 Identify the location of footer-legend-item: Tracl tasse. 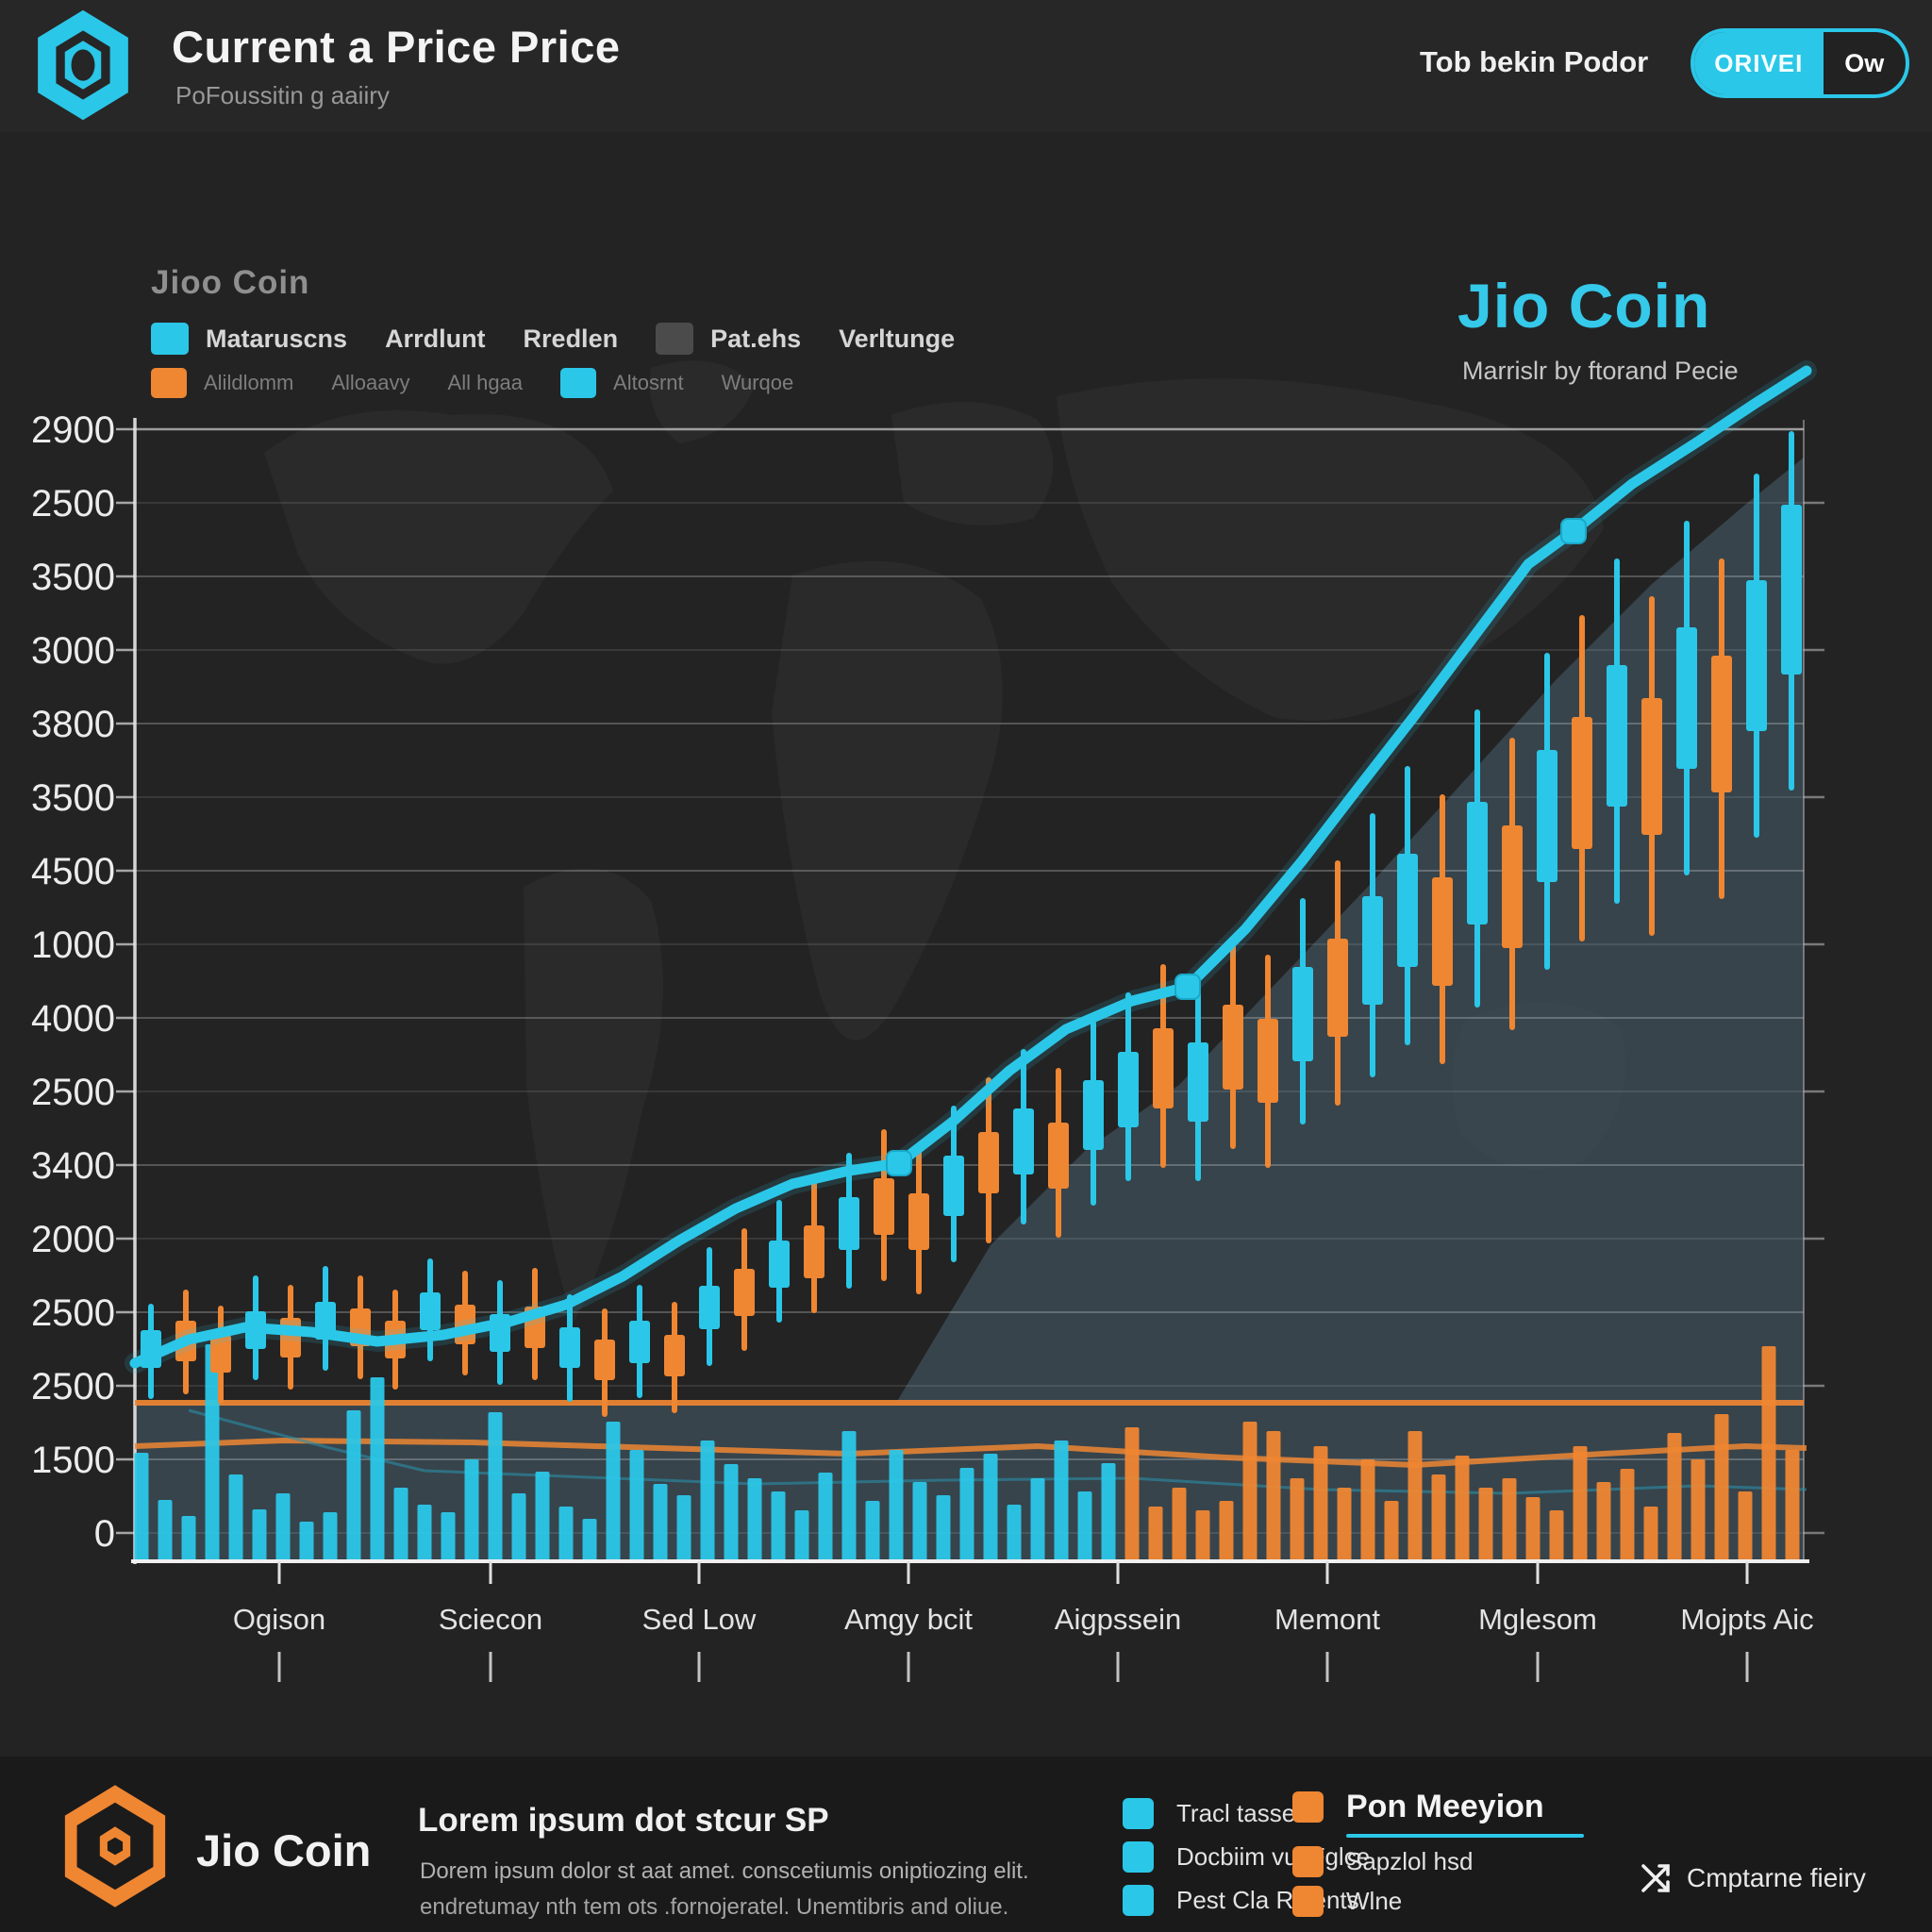
(1246, 1814).